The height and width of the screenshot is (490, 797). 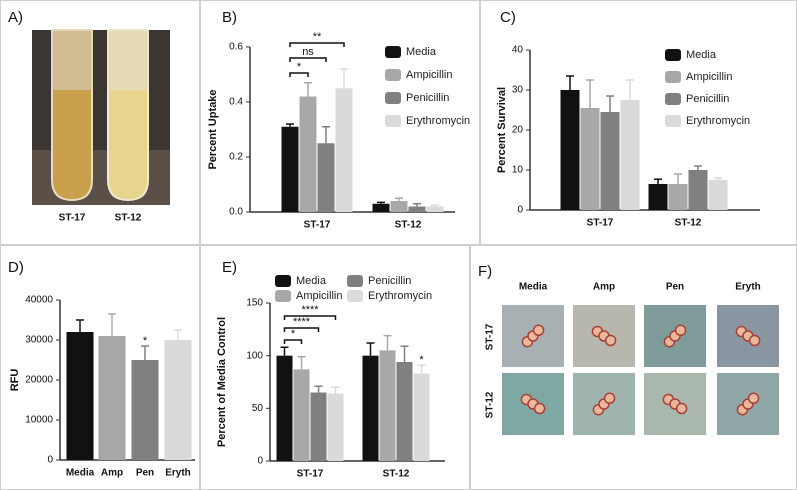 What do you see at coordinates (101, 117) in the screenshot?
I see `panel-a-photo` at bounding box center [101, 117].